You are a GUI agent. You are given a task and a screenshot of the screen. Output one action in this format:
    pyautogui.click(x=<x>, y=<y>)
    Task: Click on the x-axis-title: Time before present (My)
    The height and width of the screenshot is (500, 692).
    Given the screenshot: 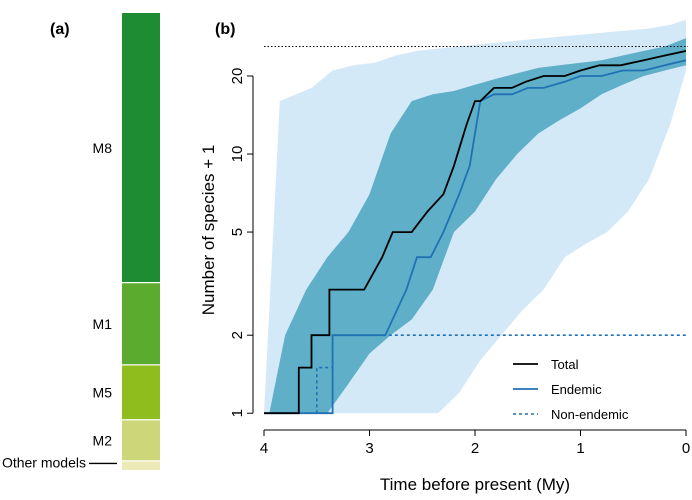 What is the action you would take?
    pyautogui.click(x=475, y=484)
    